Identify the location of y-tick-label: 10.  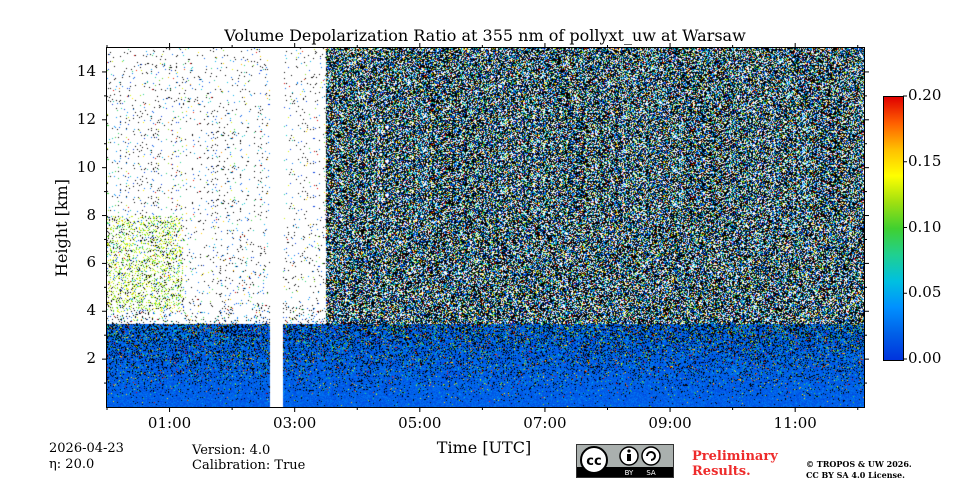
(86, 166).